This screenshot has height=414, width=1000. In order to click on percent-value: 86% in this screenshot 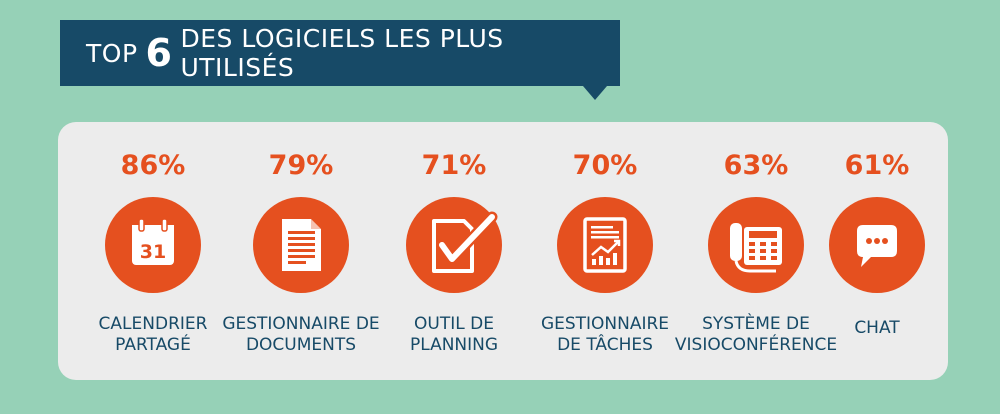, I will do `click(153, 165)`.